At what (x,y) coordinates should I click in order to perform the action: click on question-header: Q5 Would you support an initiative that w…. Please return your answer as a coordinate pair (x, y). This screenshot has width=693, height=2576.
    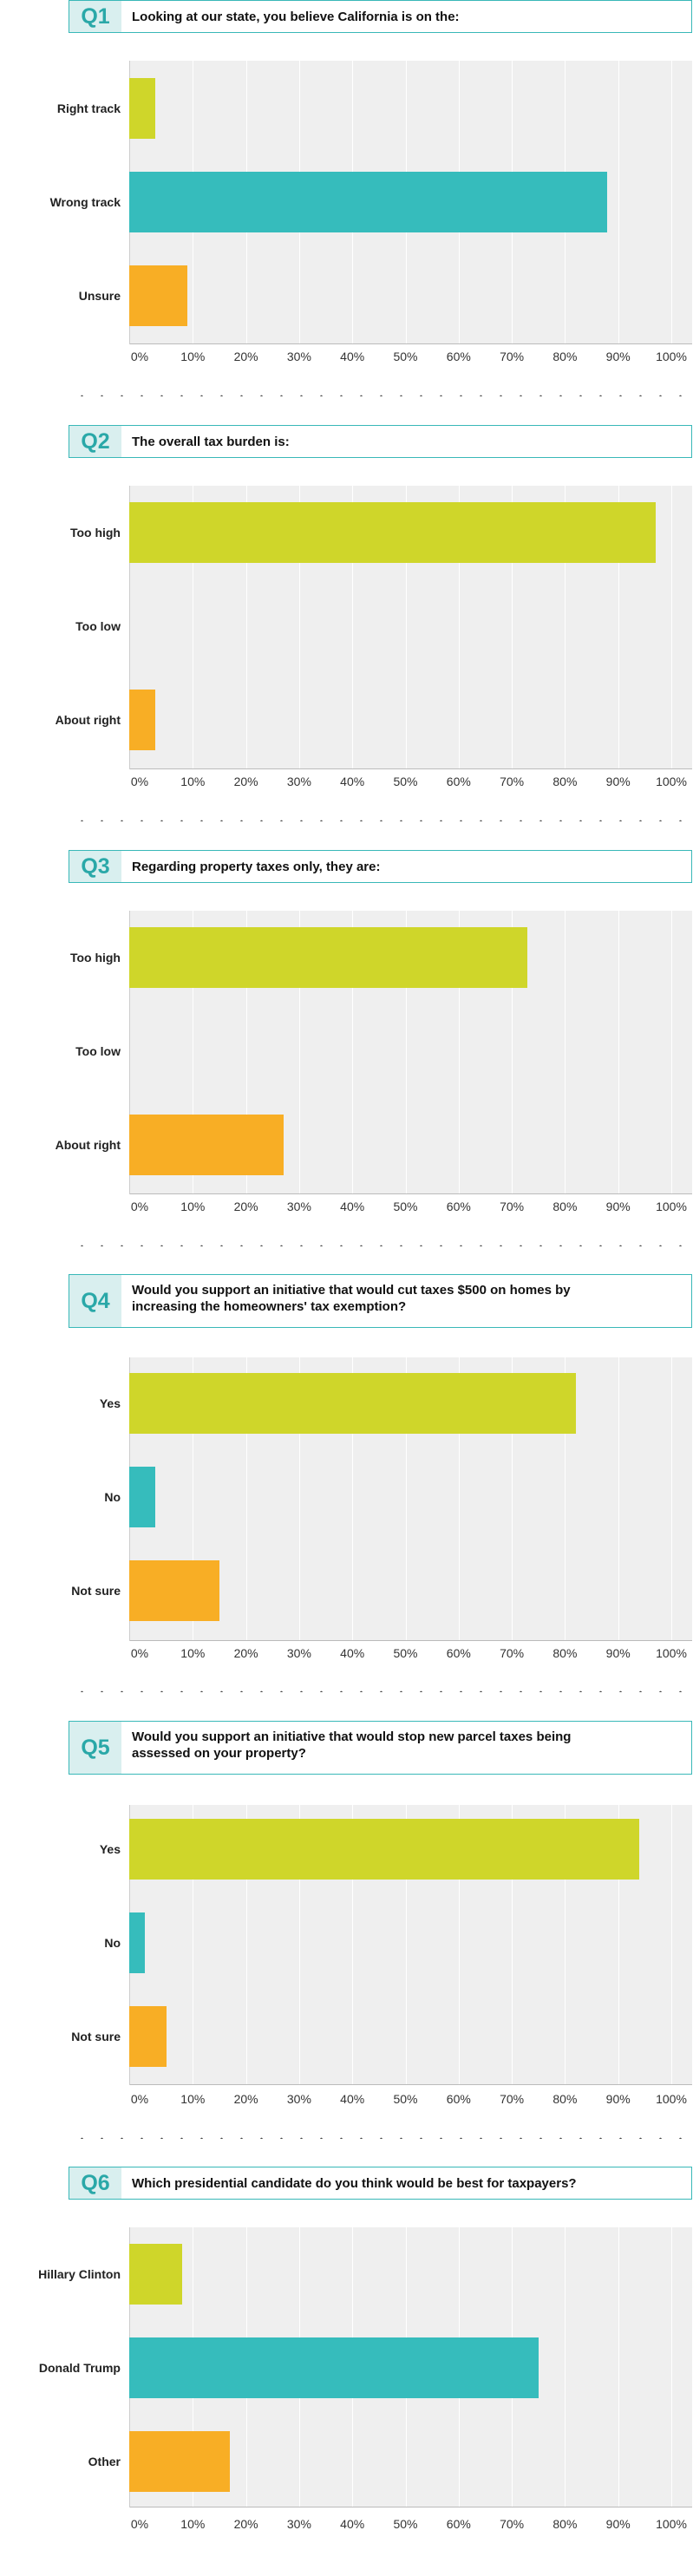
    Looking at the image, I should click on (380, 1748).